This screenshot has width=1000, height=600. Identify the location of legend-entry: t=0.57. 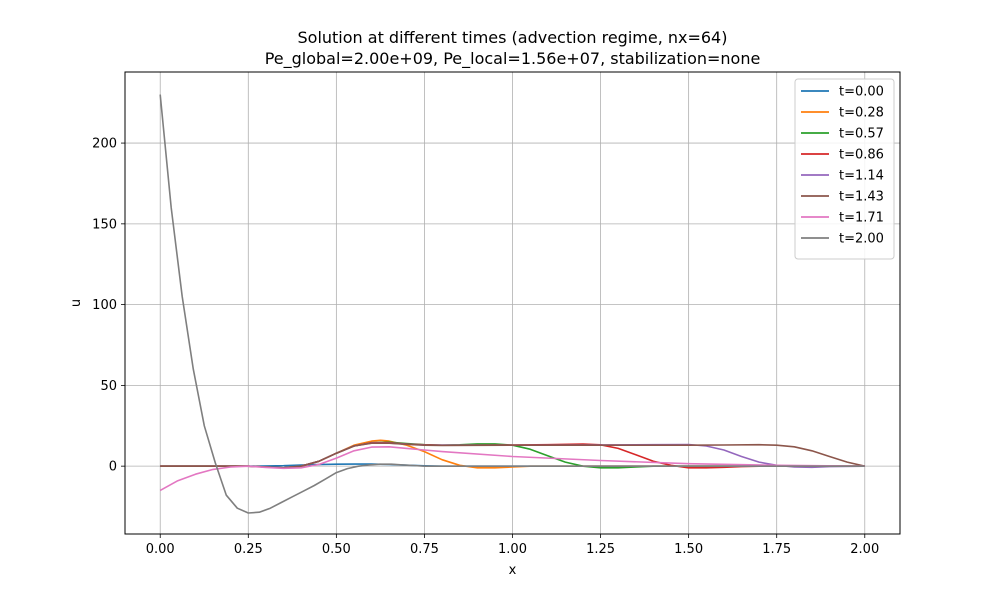
(861, 134).